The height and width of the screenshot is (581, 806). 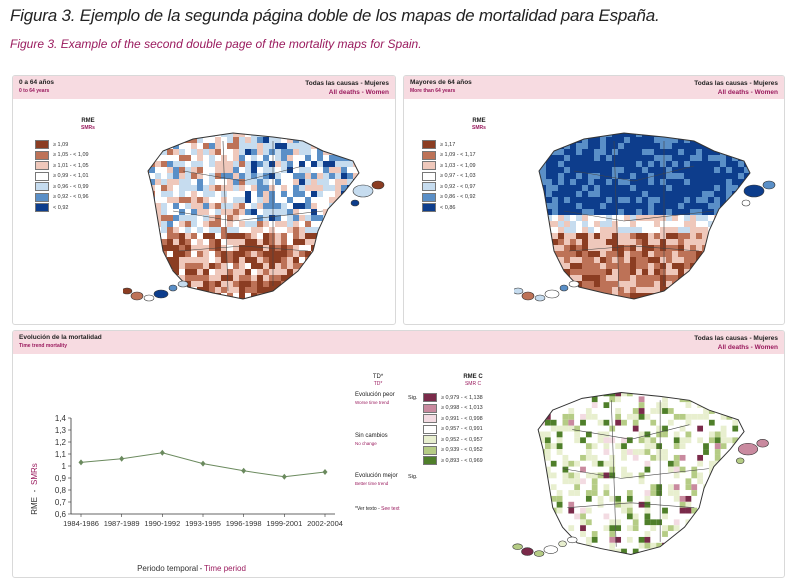 What do you see at coordinates (462, 408) in the screenshot?
I see `legend-label: ≥ 0,998 - < 1,013` at bounding box center [462, 408].